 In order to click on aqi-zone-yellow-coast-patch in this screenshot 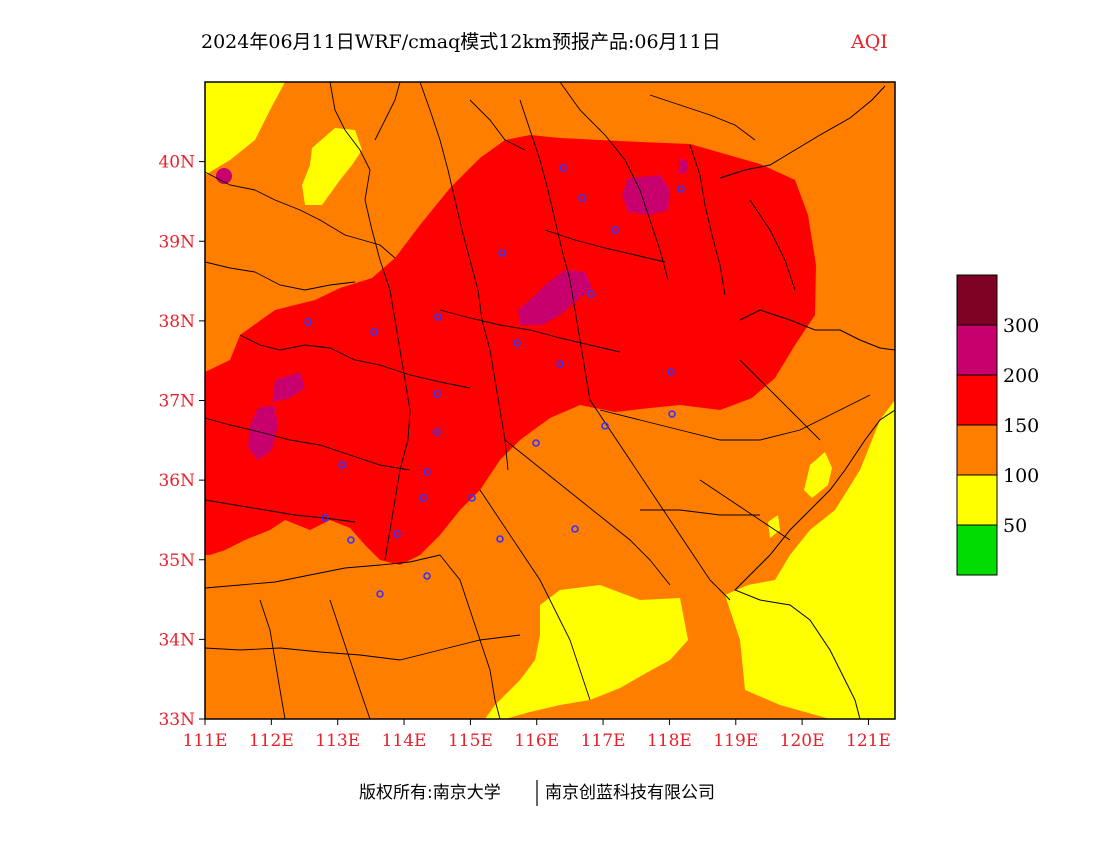, I will do `click(818, 475)`.